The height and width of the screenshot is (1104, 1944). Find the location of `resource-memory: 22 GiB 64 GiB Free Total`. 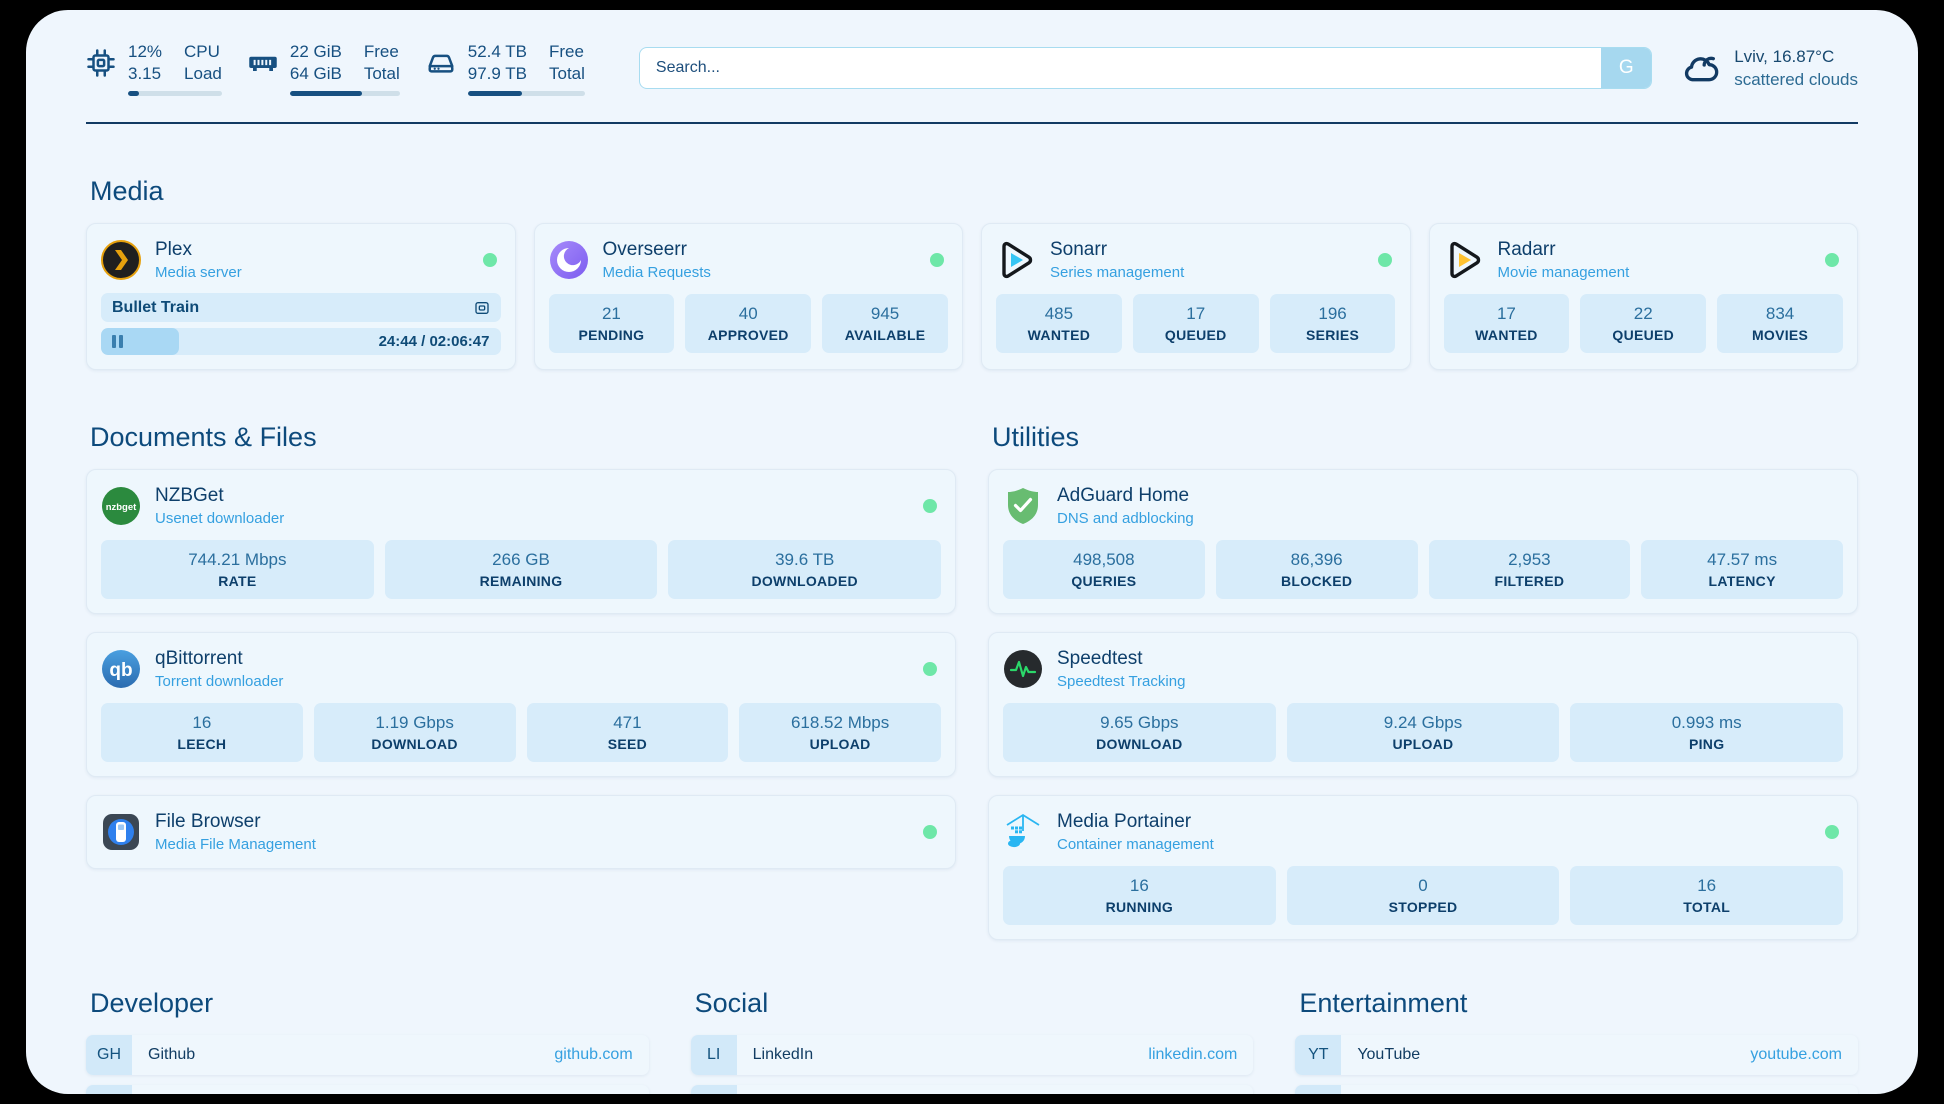

resource-memory: 22 GiB 64 GiB Free Total is located at coordinates (324, 68).